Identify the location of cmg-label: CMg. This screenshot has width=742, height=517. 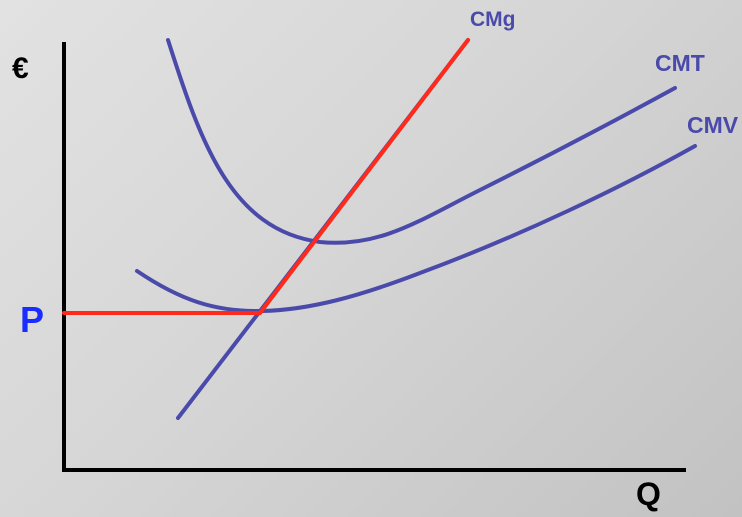
(493, 19).